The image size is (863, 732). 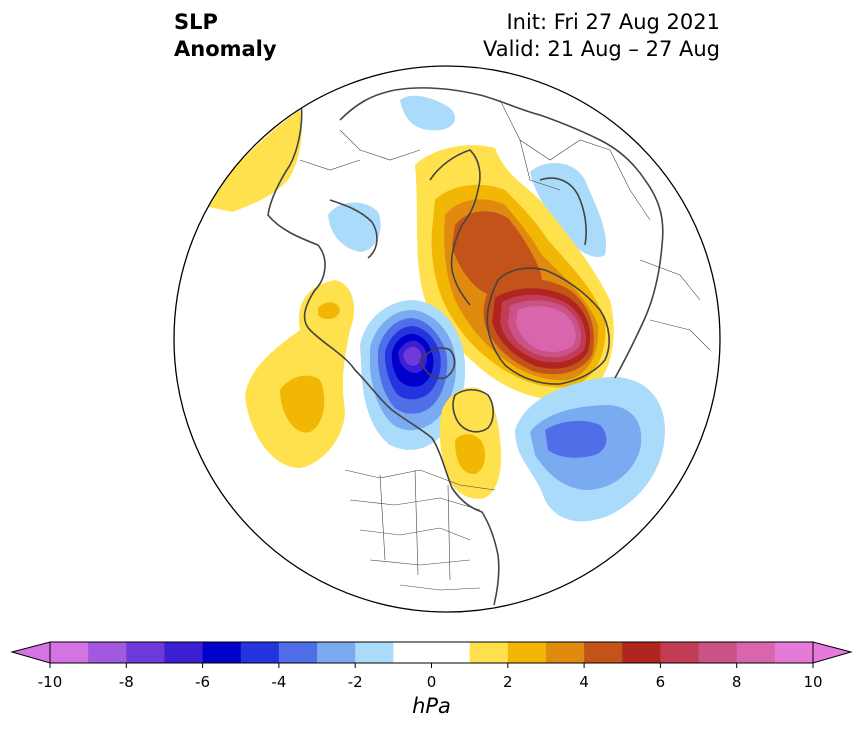 I want to click on colorbar-tick-label: -6, so click(x=202, y=682).